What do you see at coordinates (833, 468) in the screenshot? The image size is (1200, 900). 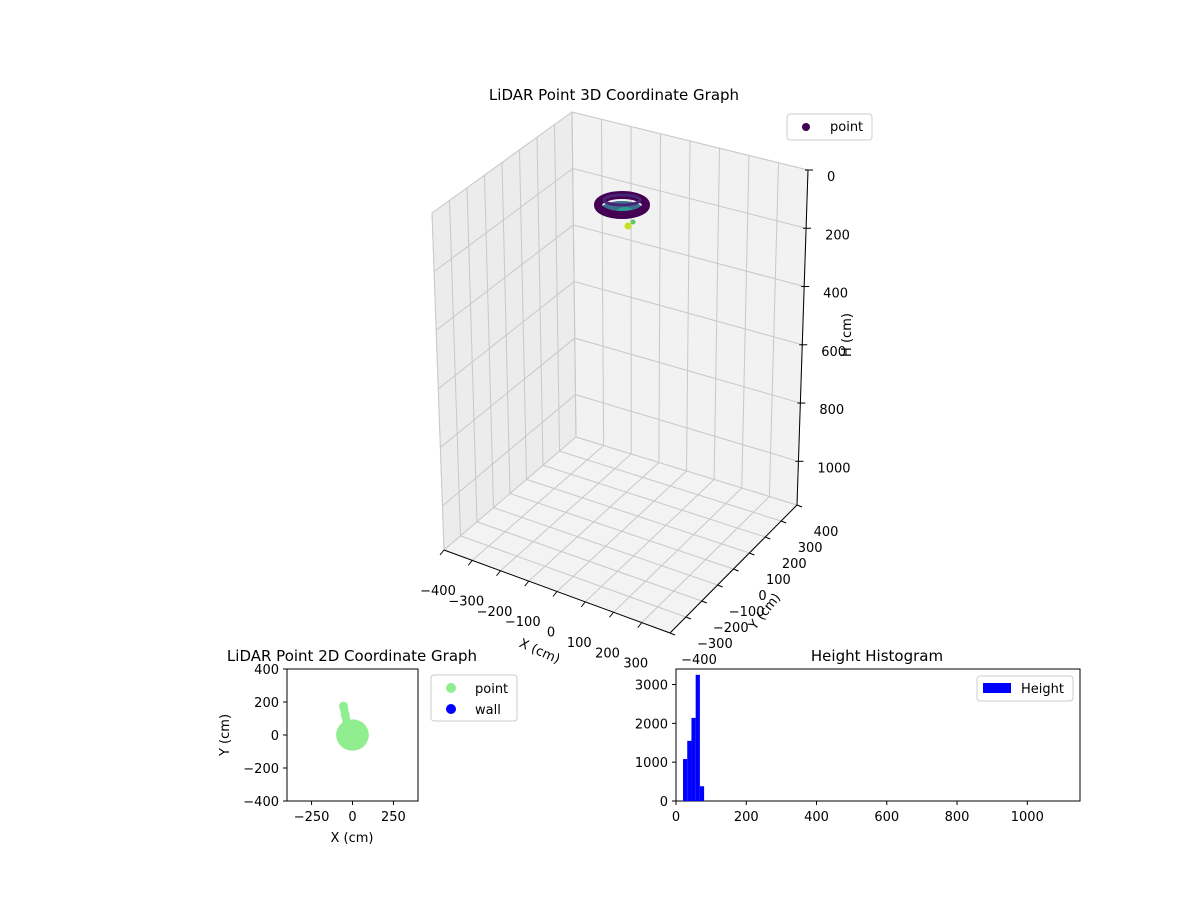 I see `z-tick-3d-label: 1000` at bounding box center [833, 468].